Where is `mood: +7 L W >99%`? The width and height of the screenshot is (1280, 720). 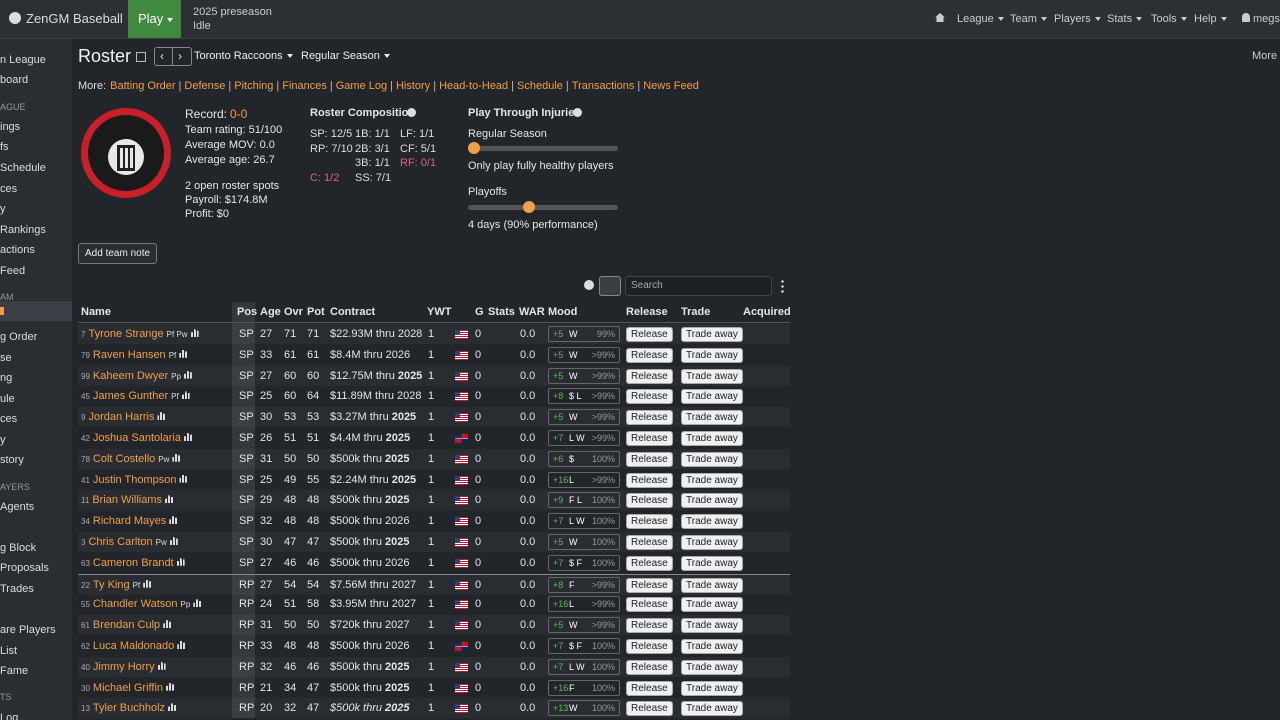
mood: +7 L W >99% is located at coordinates (584, 438).